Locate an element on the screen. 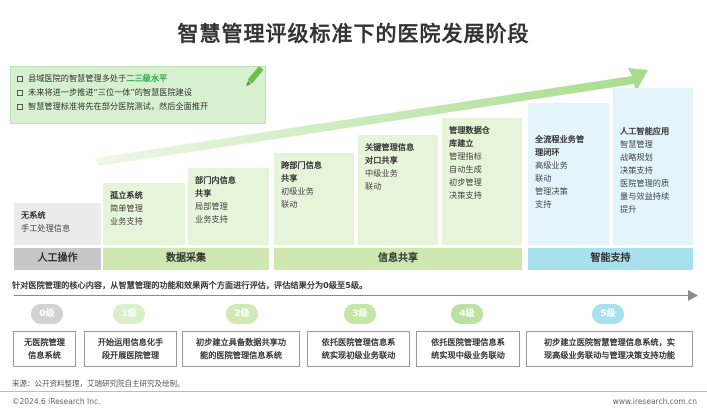 Image resolution: width=707 pixels, height=419 pixels. stage-card-cross-dept: 跨部门信息 共享 初级业务 联动 is located at coordinates (314, 199).